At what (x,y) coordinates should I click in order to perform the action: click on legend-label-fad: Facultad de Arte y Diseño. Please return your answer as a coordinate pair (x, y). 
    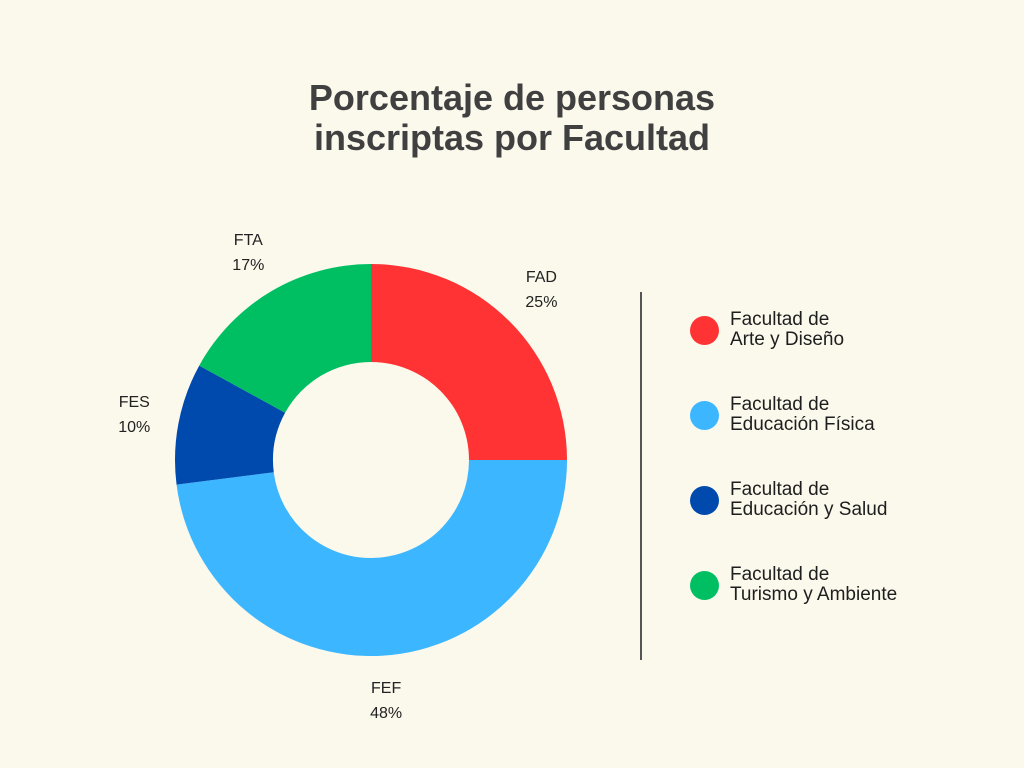
    Looking at the image, I should click on (787, 330).